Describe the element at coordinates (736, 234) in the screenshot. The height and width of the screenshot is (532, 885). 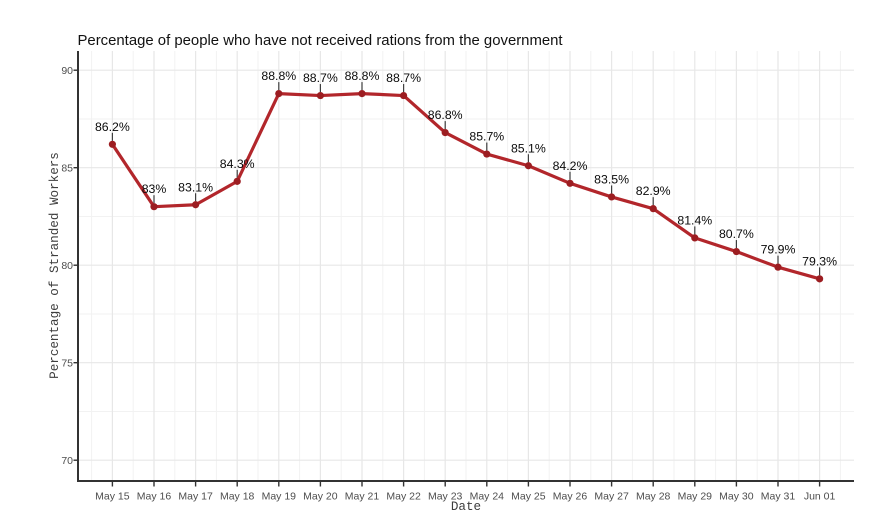
I see `svg-text: 80.7%` at that location.